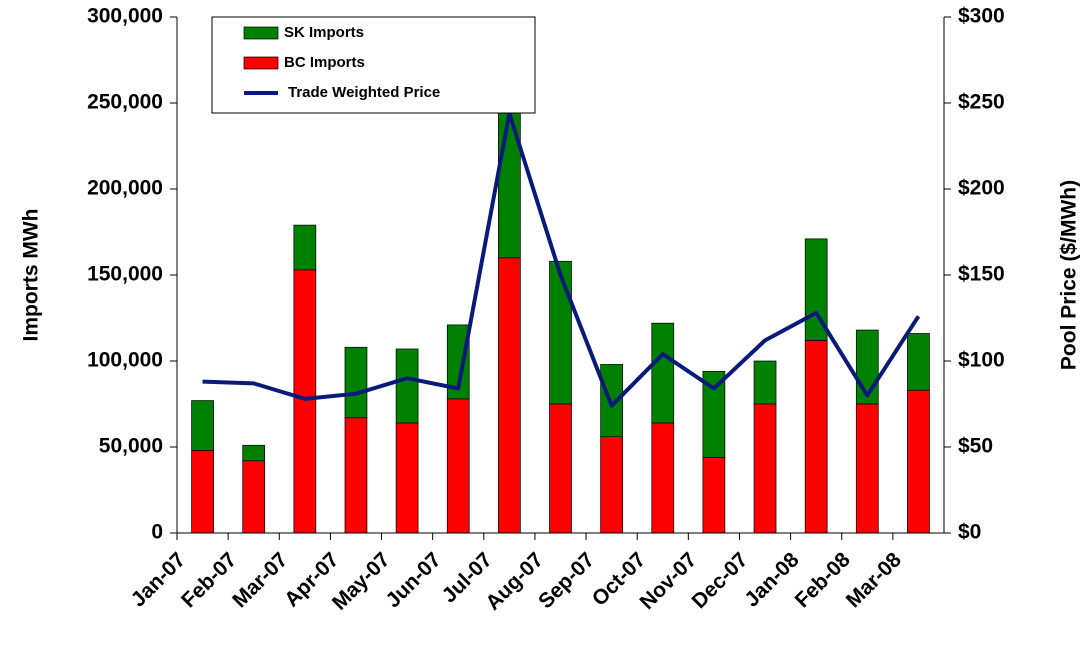  What do you see at coordinates (874, 580) in the screenshot?
I see `x-tick-label: Mar-08` at bounding box center [874, 580].